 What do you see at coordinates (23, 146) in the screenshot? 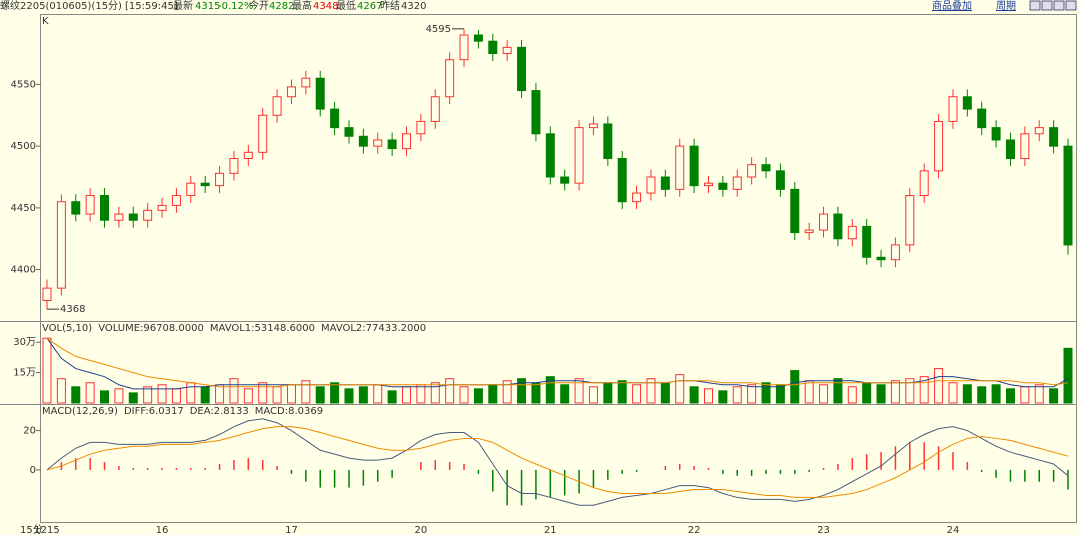
I see `y-tick-label: 4500` at bounding box center [23, 146].